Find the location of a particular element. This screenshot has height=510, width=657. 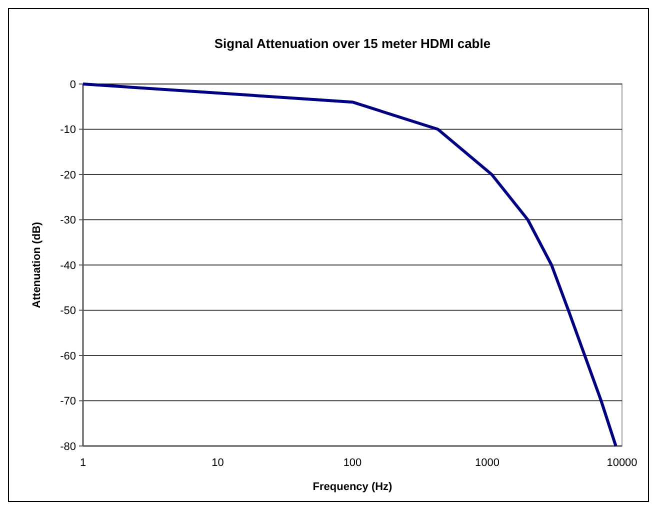

y-axis-title: Attenuation (dB) is located at coordinates (37, 265).